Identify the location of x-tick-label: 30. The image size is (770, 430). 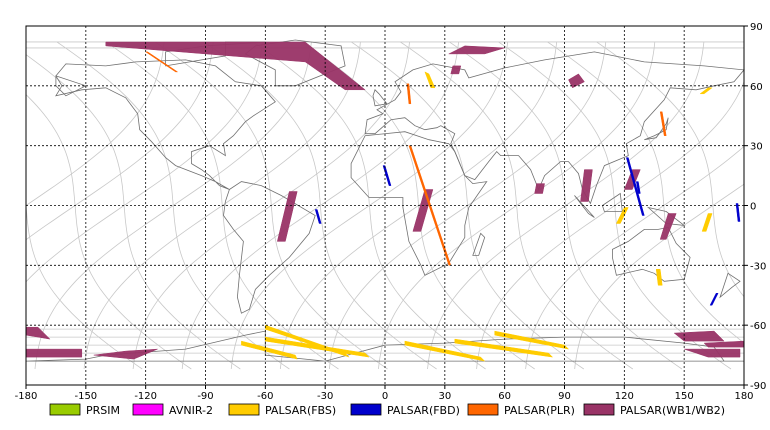
(444, 396).